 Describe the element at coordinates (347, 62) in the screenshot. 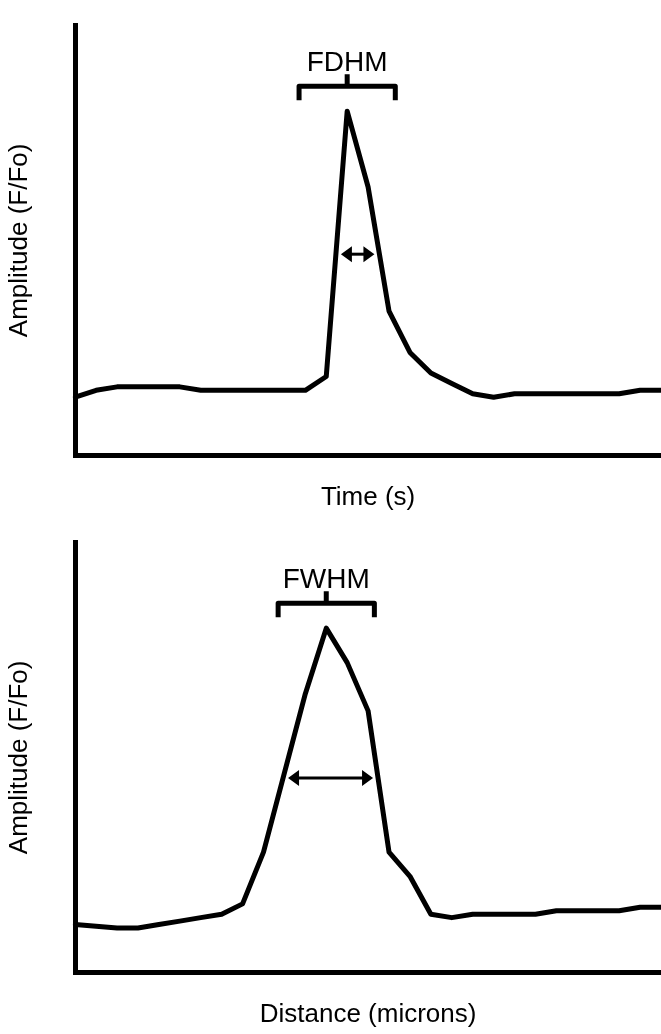

I see `text: FDHM` at that location.